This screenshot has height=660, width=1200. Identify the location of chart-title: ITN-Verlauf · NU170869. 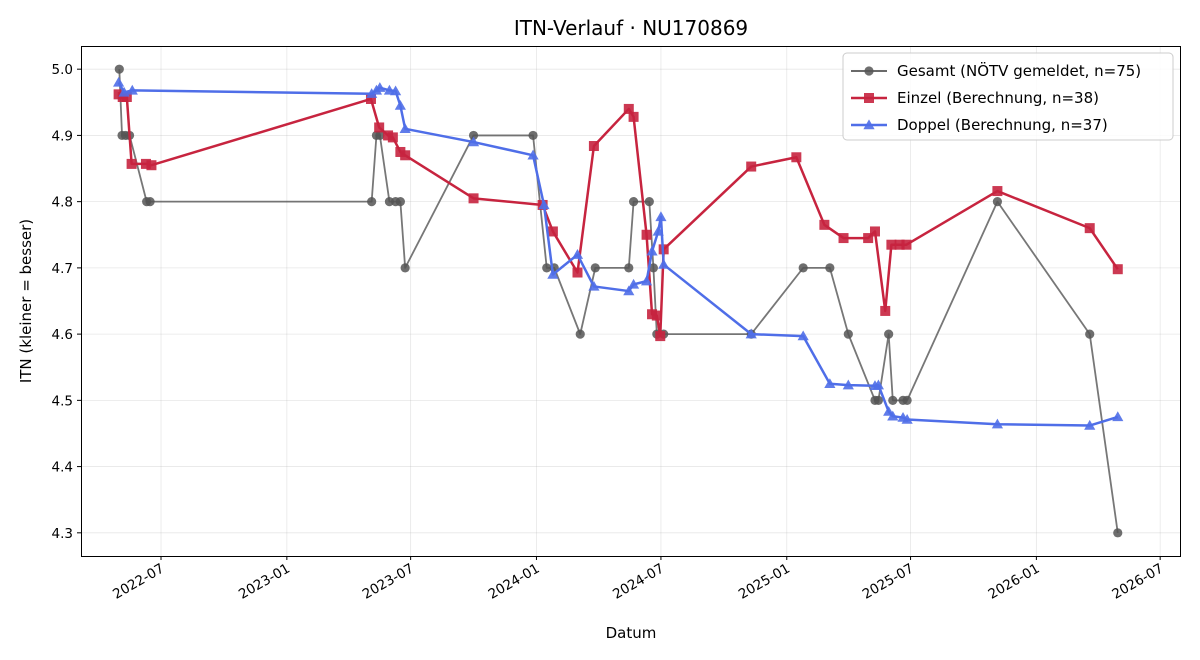
(631, 28).